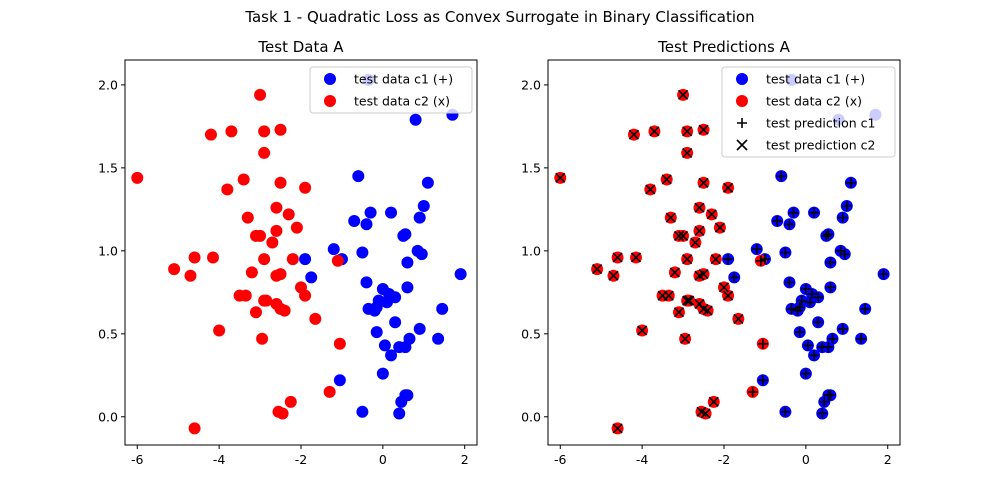 The image size is (1000, 500). Describe the element at coordinates (383, 246) in the screenshot. I see `series-test-data-c1-` at that location.